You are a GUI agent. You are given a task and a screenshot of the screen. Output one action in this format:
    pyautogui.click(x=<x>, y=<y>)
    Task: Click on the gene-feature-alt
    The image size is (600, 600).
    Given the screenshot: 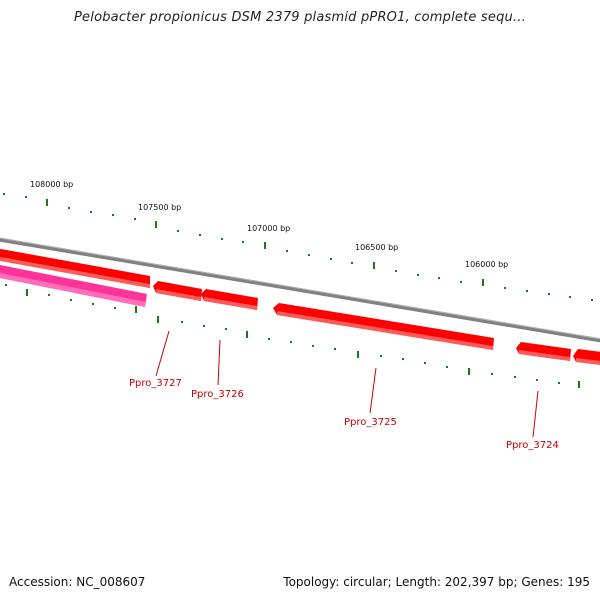 What is the action you would take?
    pyautogui.click(x=73, y=285)
    